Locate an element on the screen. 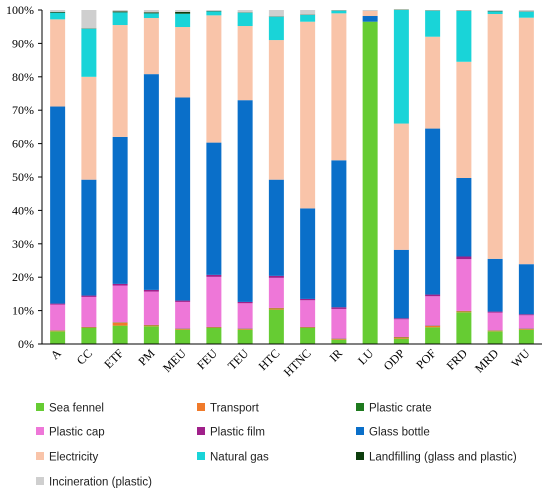 This screenshot has width=550, height=492. legend-label: Transport is located at coordinates (235, 409).